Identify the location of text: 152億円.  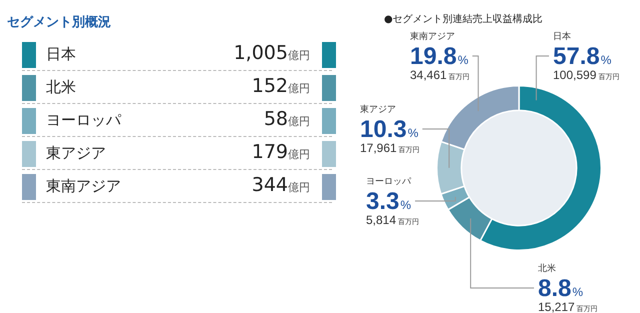
(281, 86).